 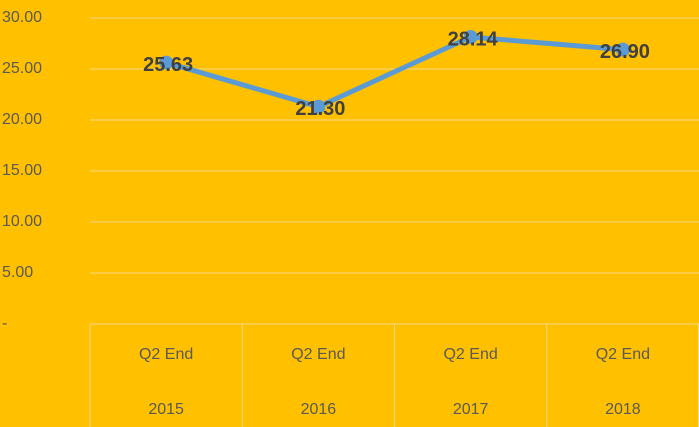 I want to click on line, so click(x=394, y=72).